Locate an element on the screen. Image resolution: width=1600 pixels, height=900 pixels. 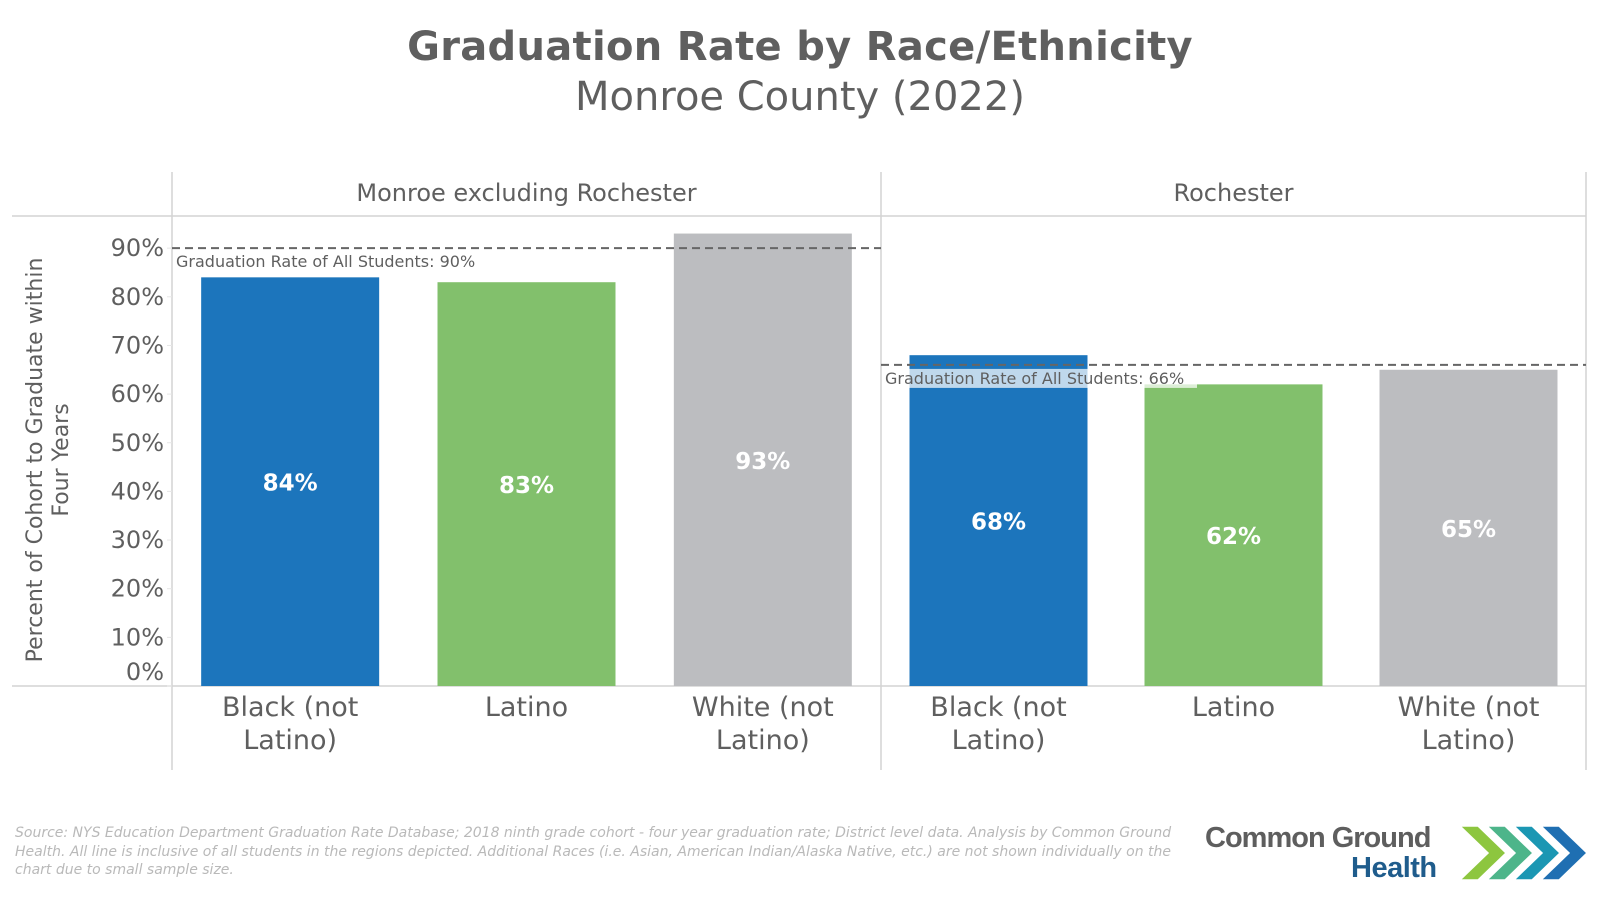
y-tick-label: 10% is located at coordinates (137, 637).